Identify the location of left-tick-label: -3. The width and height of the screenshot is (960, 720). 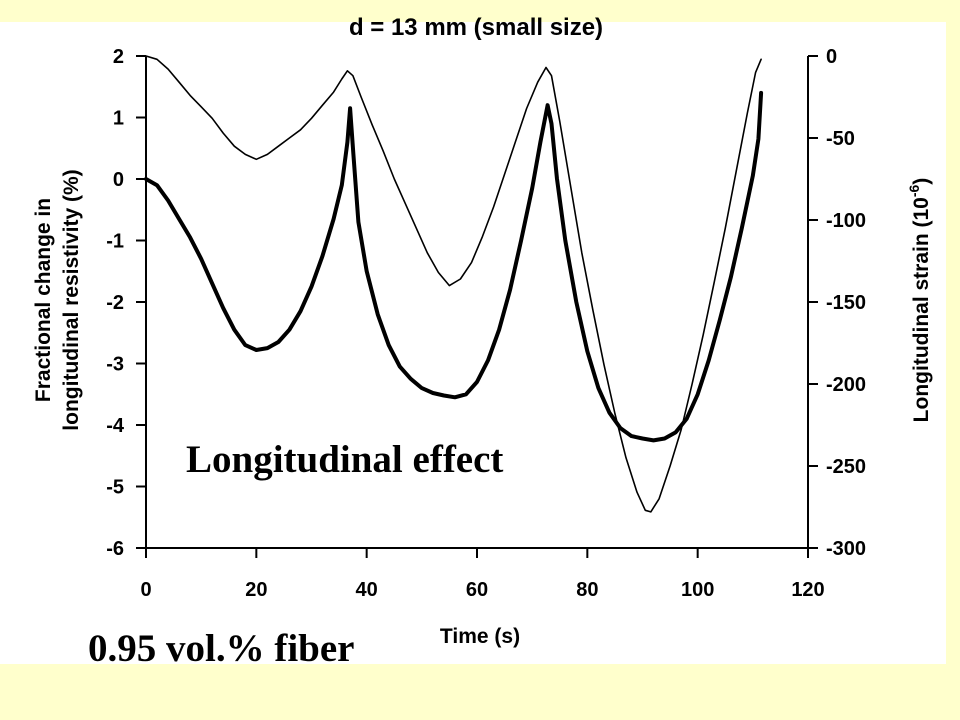
(115, 365).